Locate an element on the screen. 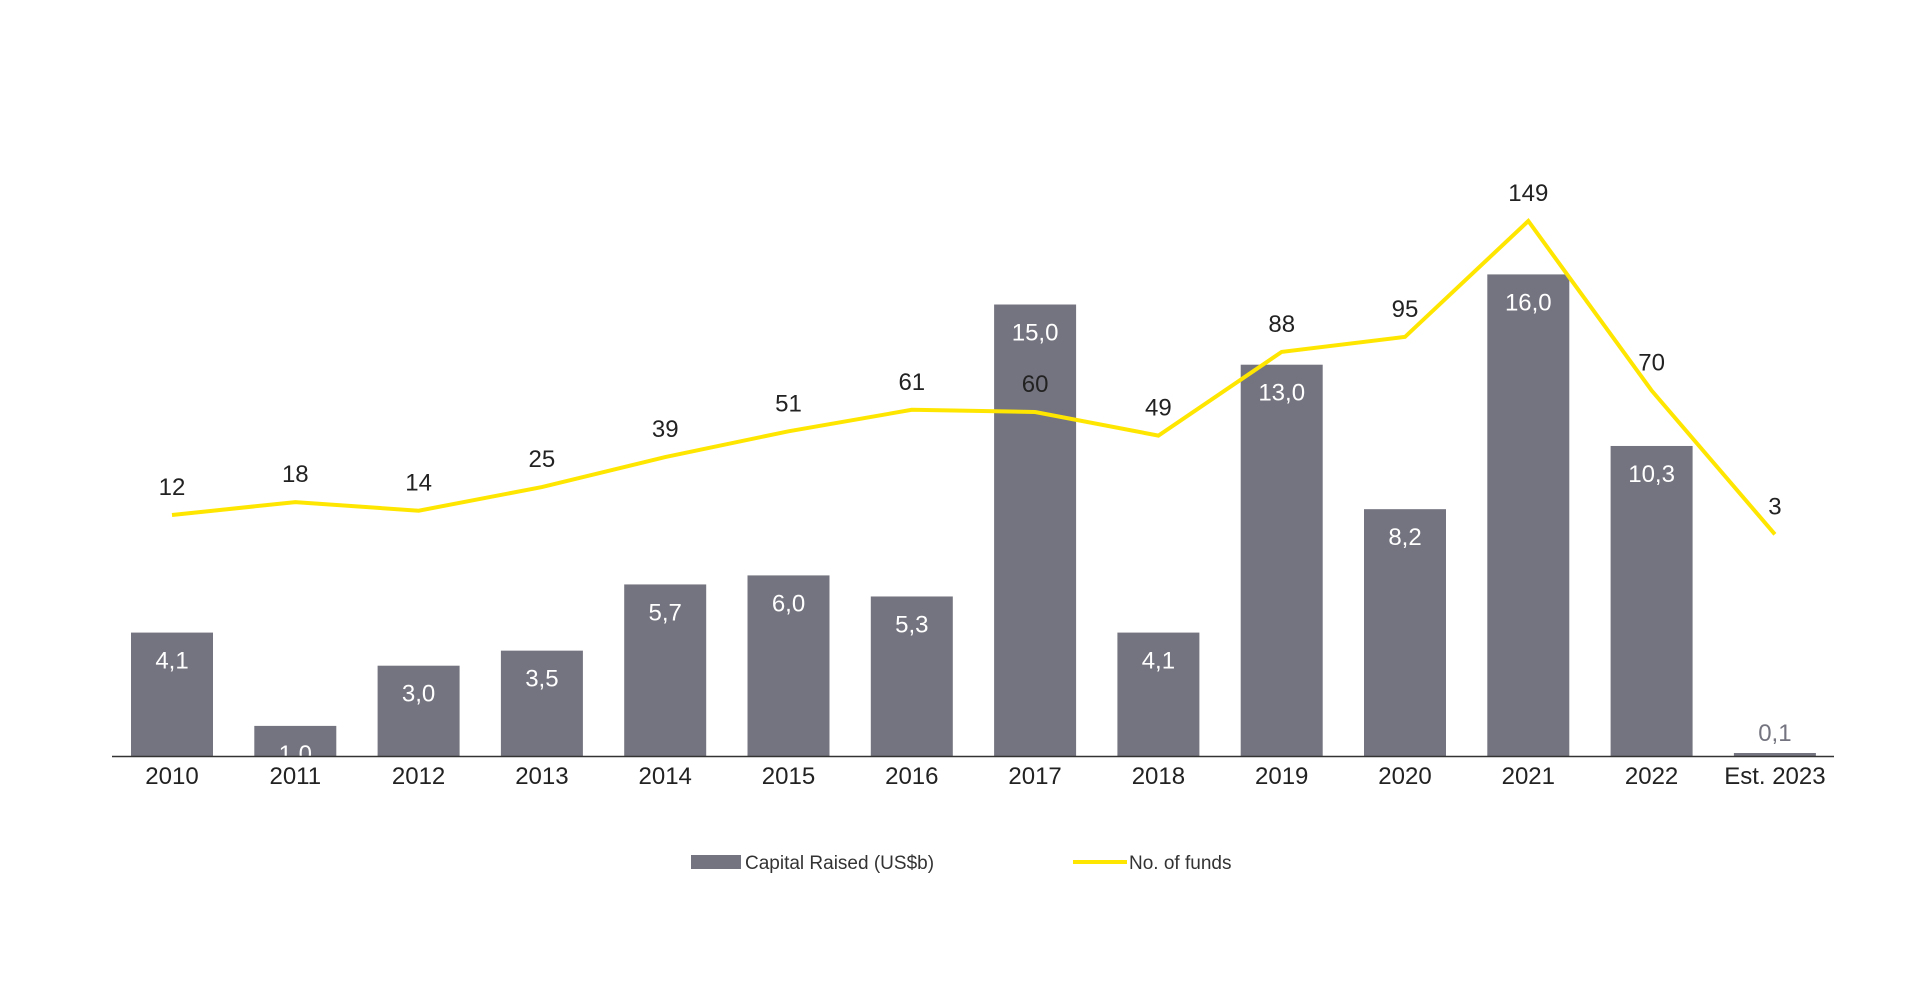 Image resolution: width=1920 pixels, height=1006 pixels. legend: Capital Raised (US$b) No. of funds is located at coordinates (961, 863).